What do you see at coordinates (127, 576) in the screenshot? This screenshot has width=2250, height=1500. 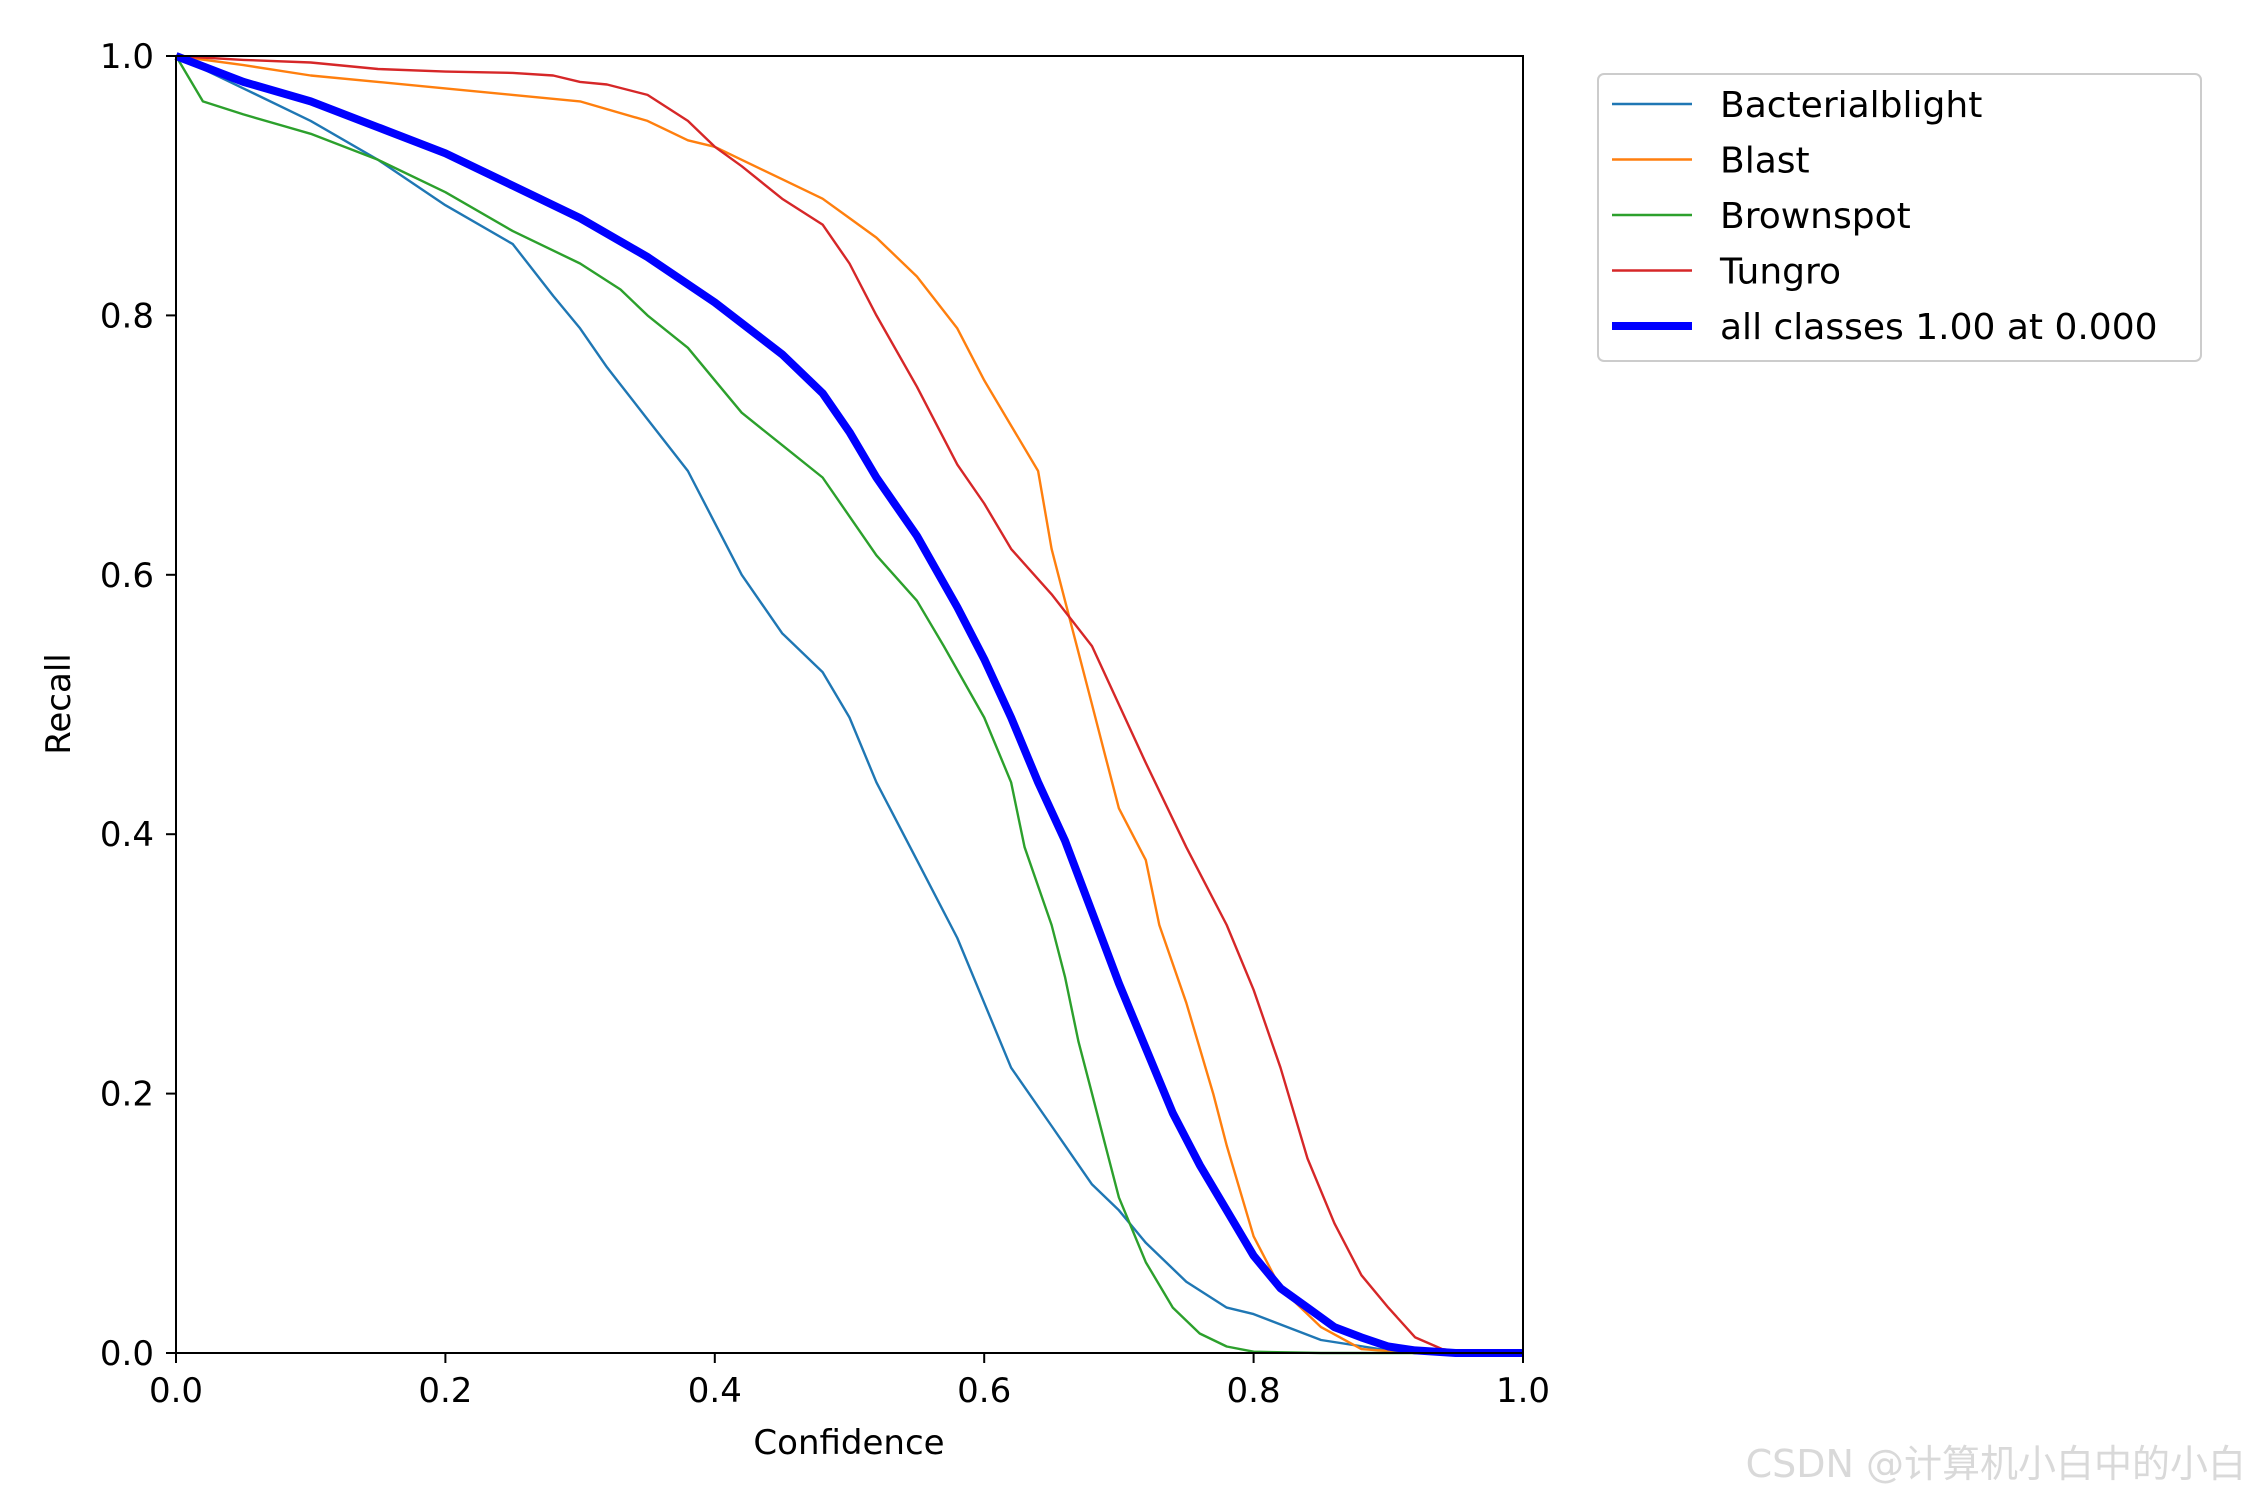 I see `y-tick-label-3: 0.6` at bounding box center [127, 576].